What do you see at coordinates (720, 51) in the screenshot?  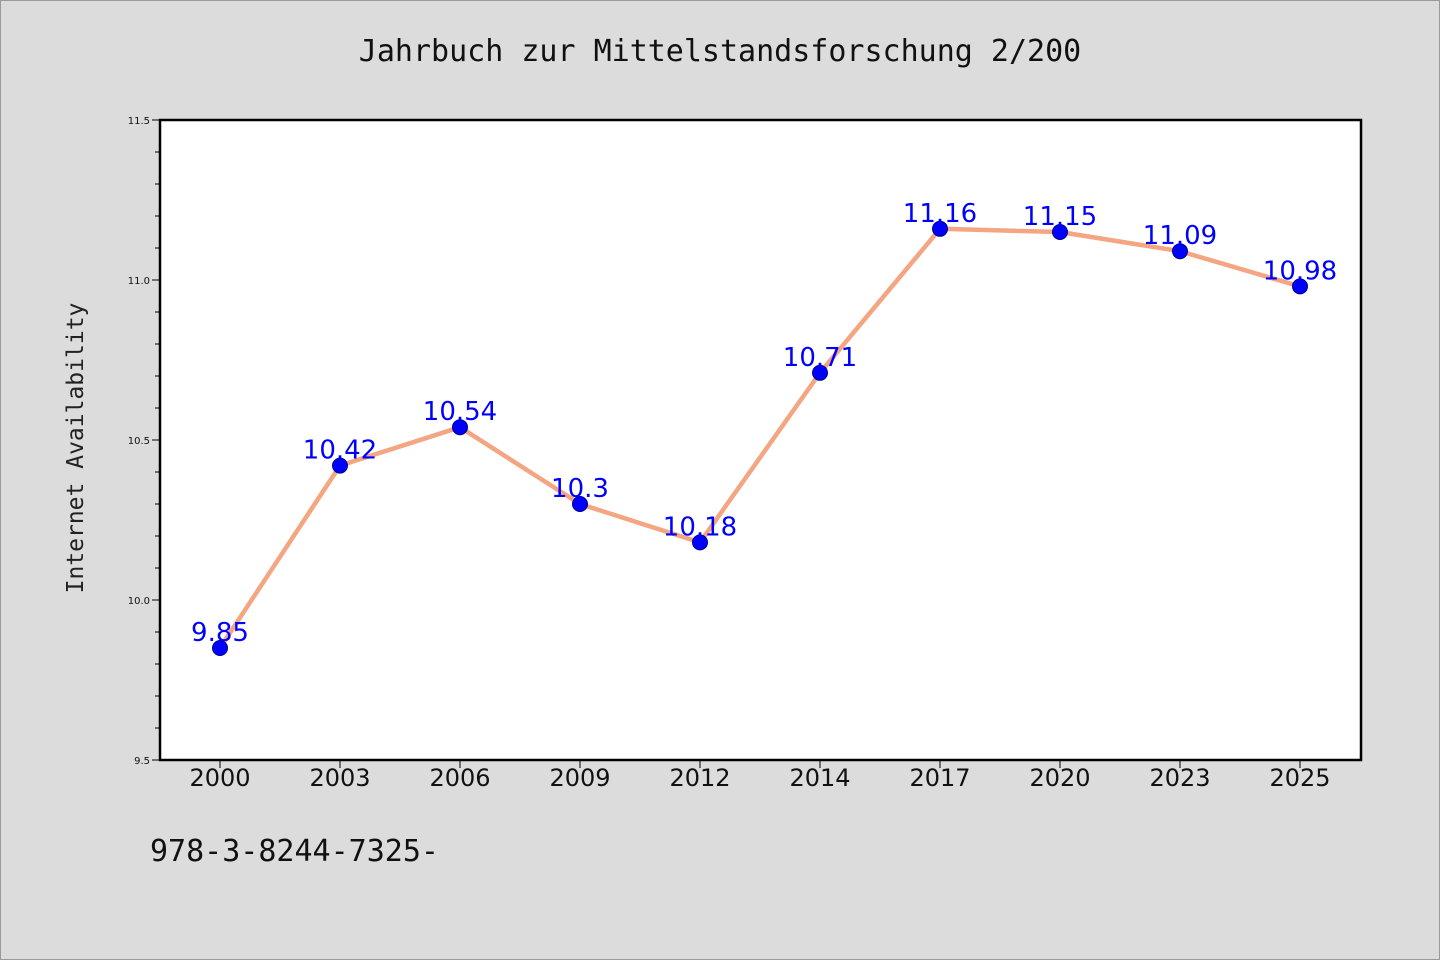 I see `chart-title: Jahrbuch zur Mittelstandsforschung 2/200` at bounding box center [720, 51].